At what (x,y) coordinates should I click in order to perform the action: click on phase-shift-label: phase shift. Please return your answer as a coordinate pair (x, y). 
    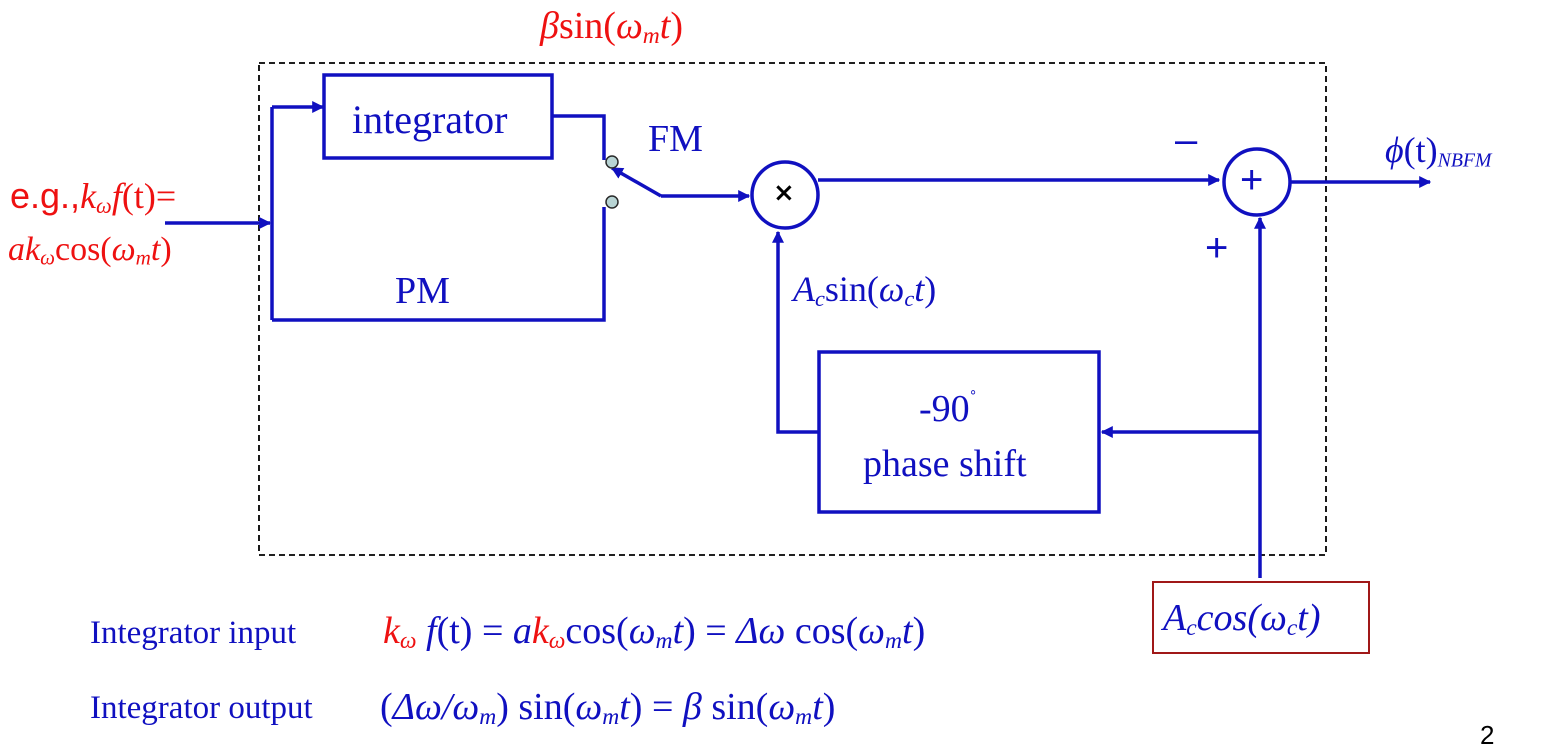
    Looking at the image, I should click on (945, 464).